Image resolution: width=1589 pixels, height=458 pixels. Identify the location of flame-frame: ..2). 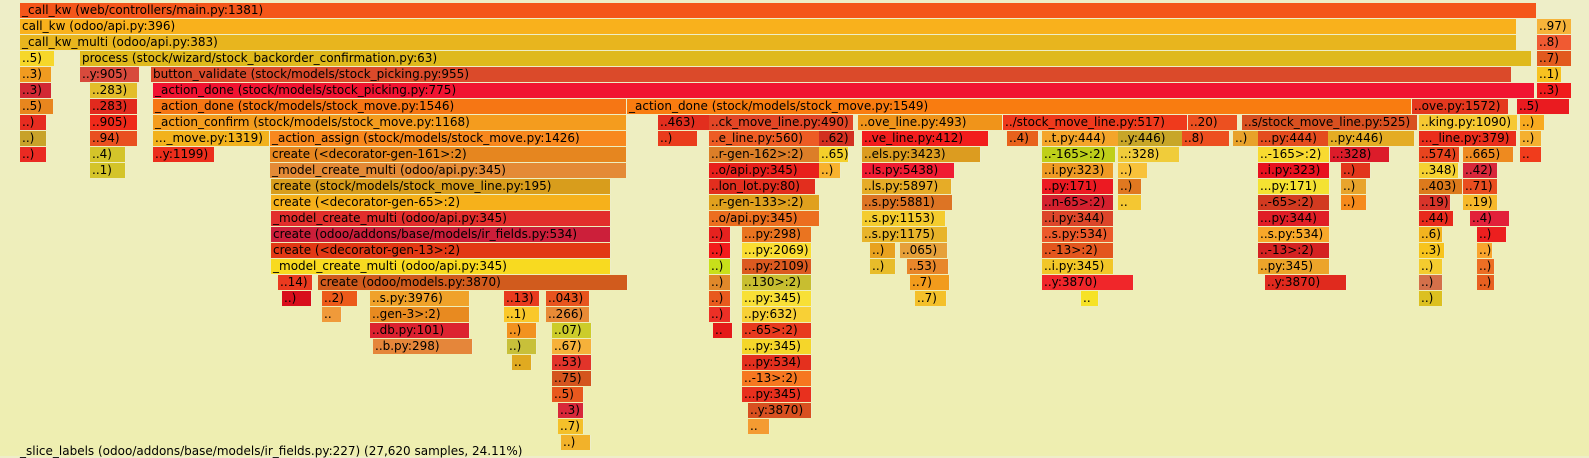
(340, 298).